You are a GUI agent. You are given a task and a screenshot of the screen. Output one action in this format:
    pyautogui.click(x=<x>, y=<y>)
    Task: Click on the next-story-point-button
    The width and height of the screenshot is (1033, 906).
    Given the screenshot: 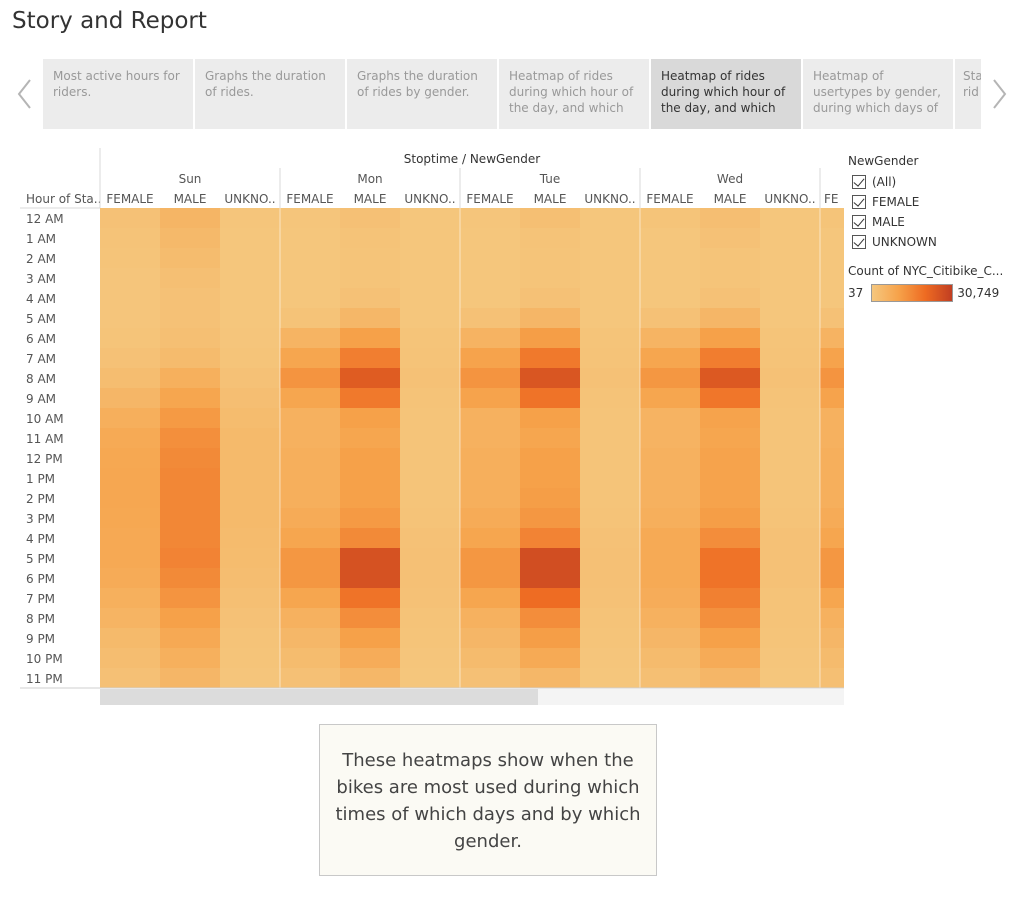 What is the action you would take?
    pyautogui.click(x=999, y=94)
    